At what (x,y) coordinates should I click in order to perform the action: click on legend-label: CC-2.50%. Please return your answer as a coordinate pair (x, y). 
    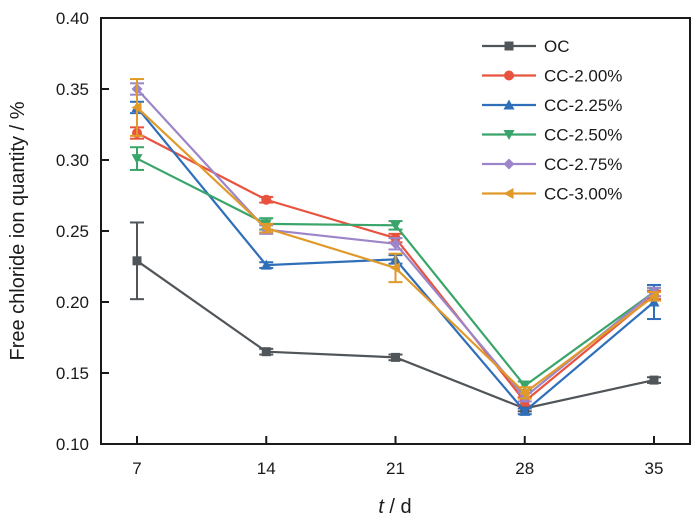
    Looking at the image, I should click on (583, 135).